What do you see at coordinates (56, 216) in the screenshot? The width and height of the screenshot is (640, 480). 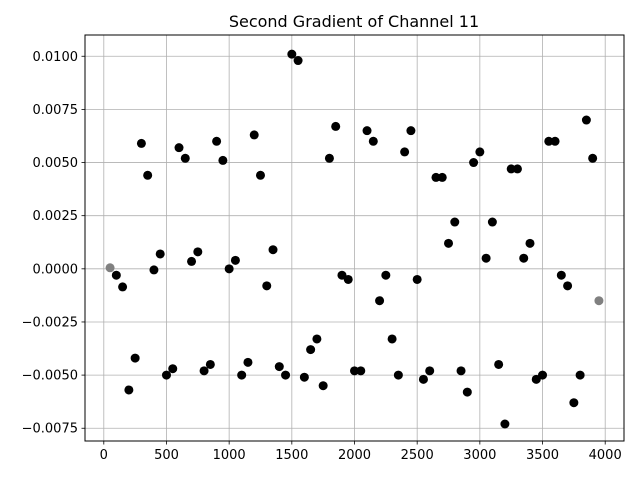 I see `y-tick-label: 0.0025` at bounding box center [56, 216].